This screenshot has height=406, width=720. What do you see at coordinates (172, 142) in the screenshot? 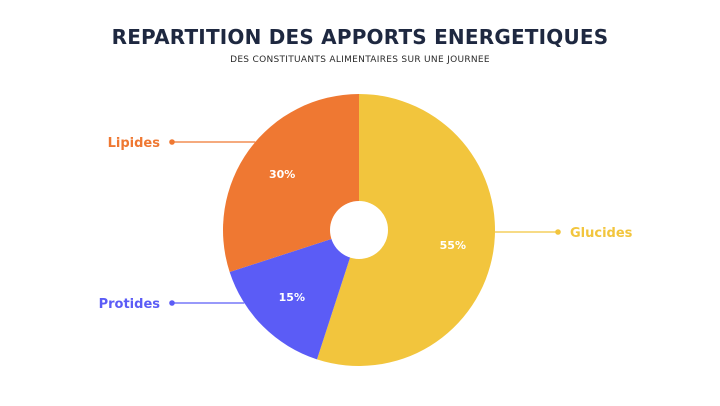
I see `legend-dot-lipides` at bounding box center [172, 142].